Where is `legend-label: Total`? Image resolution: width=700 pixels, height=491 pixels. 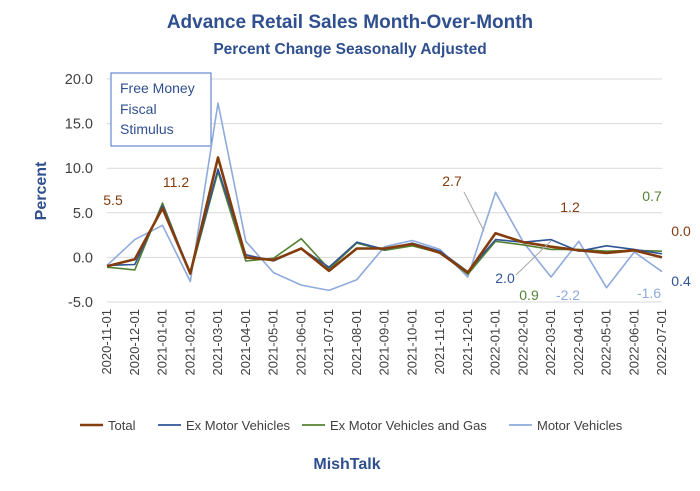
legend-label: Total is located at coordinates (122, 425).